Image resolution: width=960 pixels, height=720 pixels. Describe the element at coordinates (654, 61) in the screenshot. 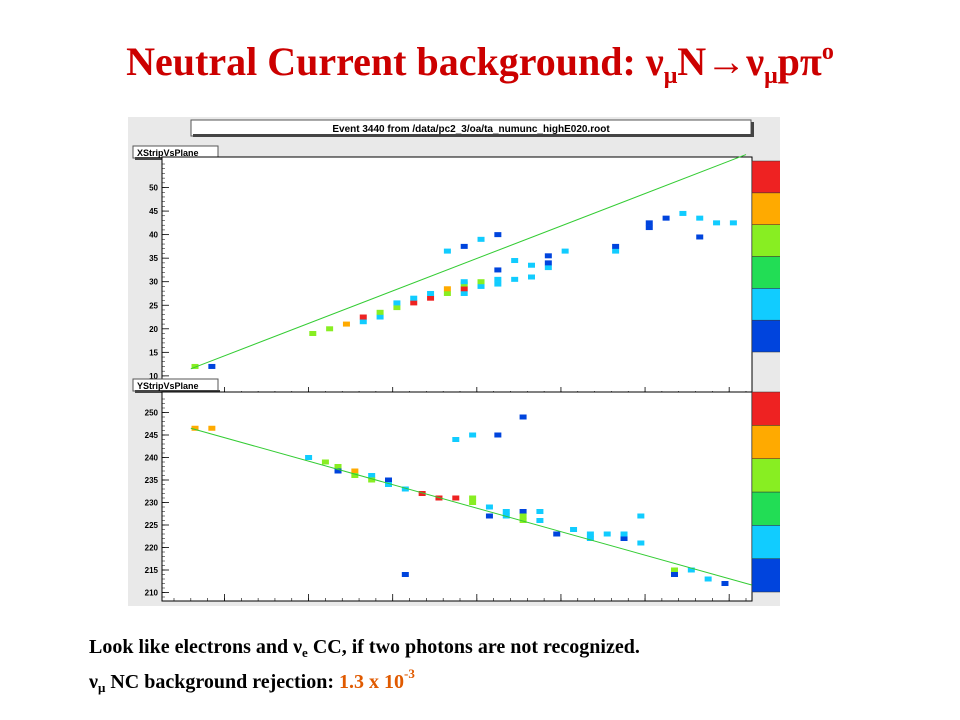

I see `title-nu: ν` at that location.